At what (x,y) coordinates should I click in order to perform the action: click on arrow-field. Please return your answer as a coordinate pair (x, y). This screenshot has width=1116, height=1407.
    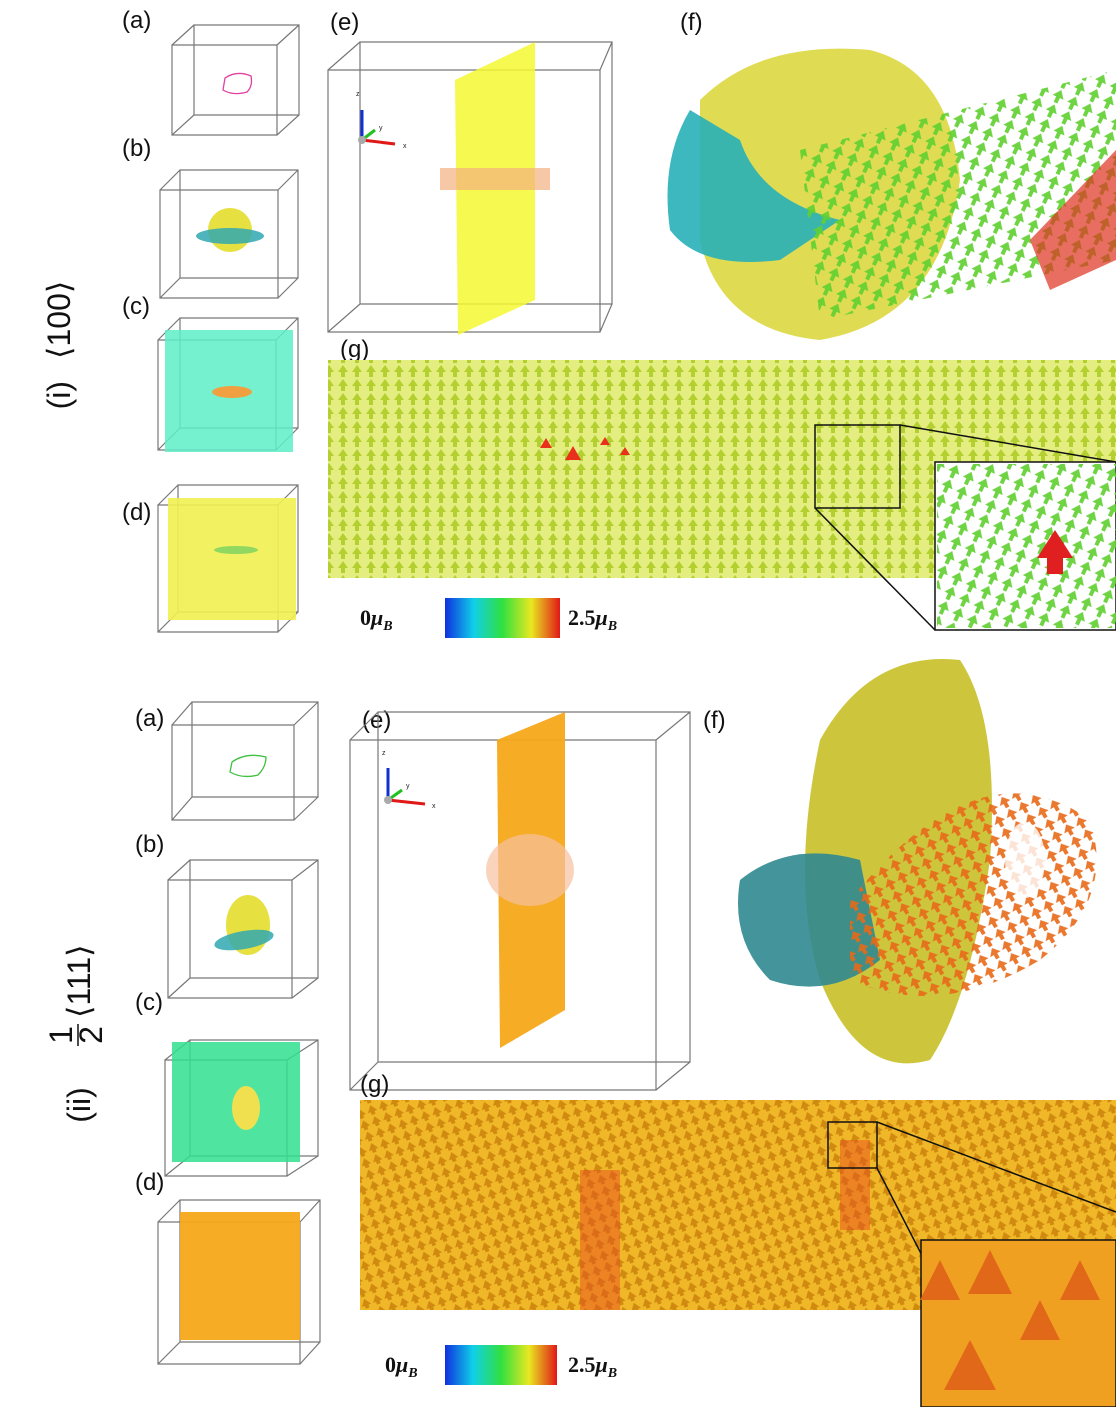
    Looking at the image, I should click on (1073, 220).